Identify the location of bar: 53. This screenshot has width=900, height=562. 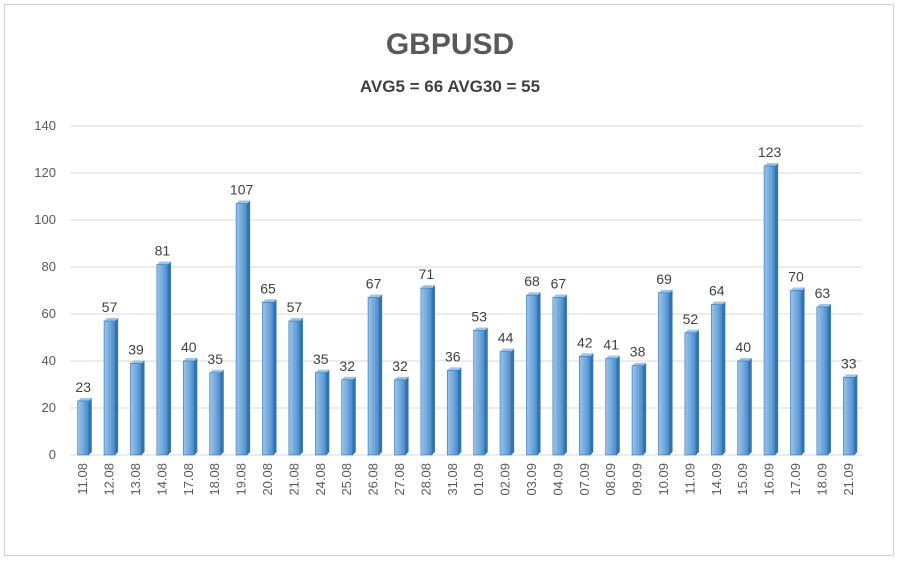
(479, 382).